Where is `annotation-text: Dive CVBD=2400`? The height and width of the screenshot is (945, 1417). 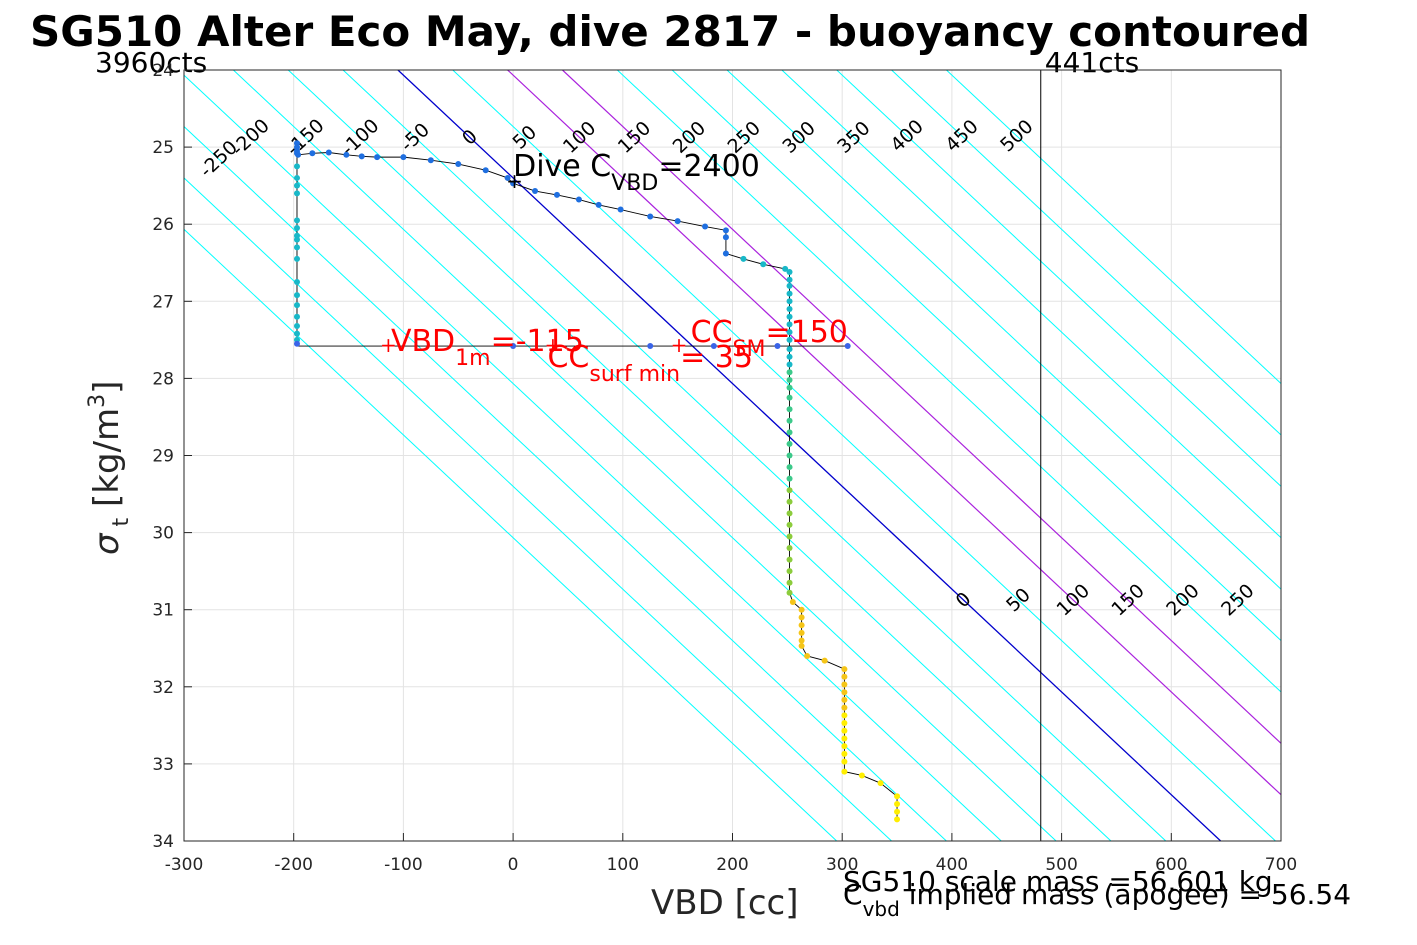 annotation-text: Dive CVBD=2400 is located at coordinates (636, 172).